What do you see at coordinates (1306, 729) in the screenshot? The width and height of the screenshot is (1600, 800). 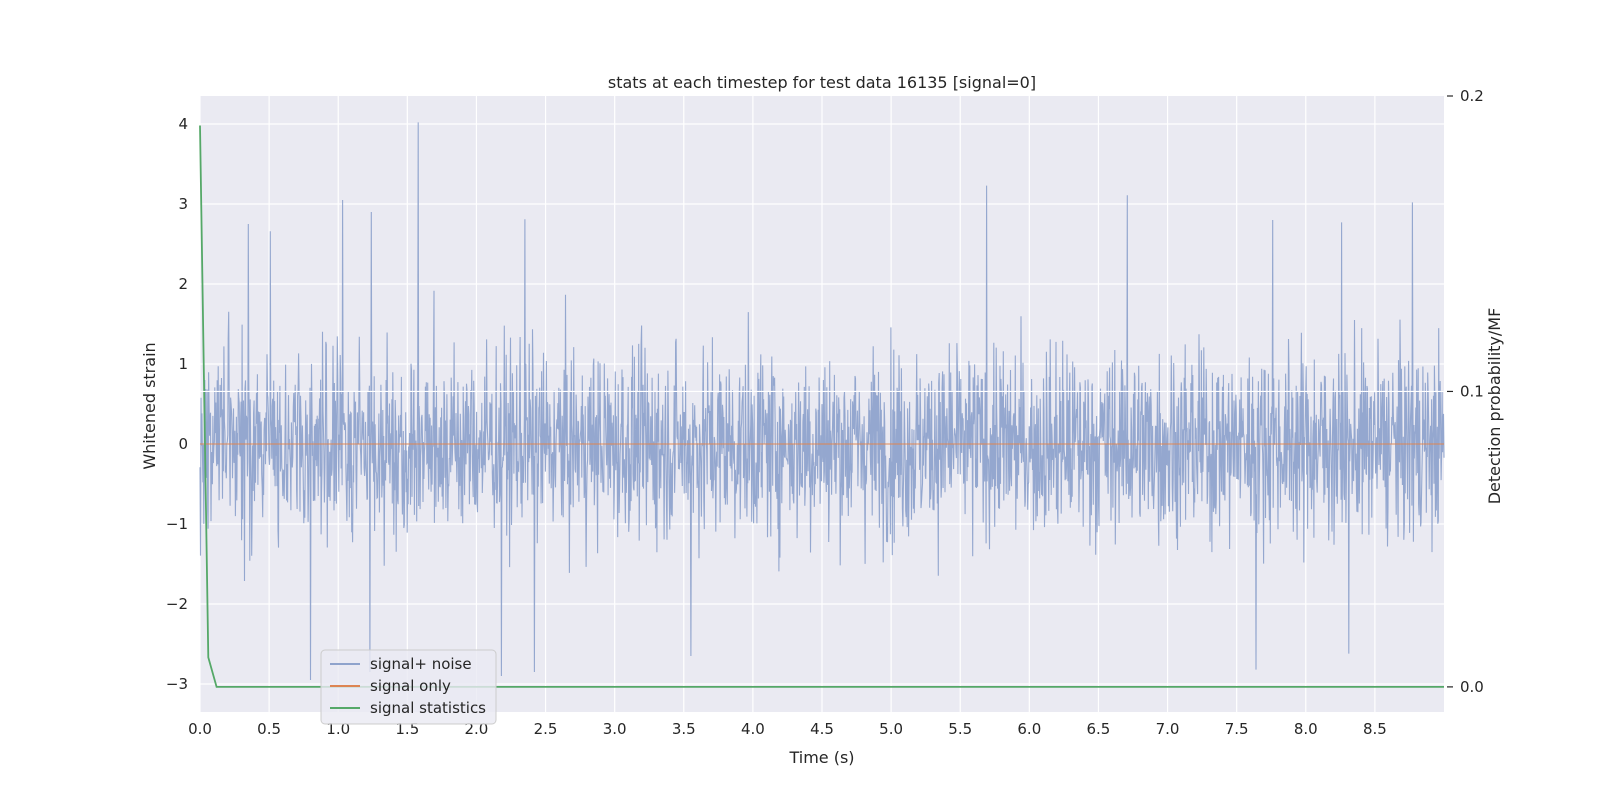 I see `x-tick-label: 8.0` at bounding box center [1306, 729].